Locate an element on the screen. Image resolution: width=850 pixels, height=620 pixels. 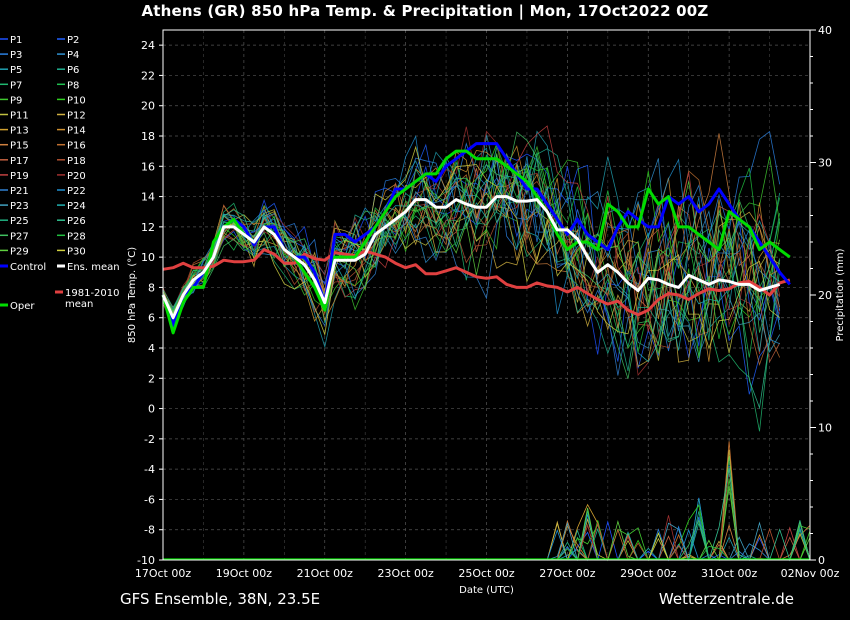
legend-label: P14 is located at coordinates (76, 131).